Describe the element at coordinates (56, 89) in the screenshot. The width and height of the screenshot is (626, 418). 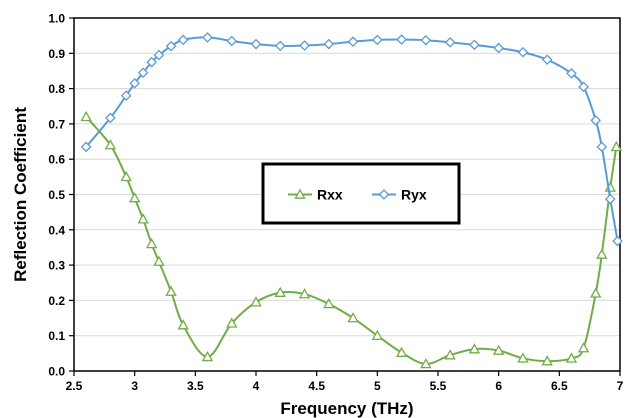
I see `y-tick-label: 0.8` at that location.